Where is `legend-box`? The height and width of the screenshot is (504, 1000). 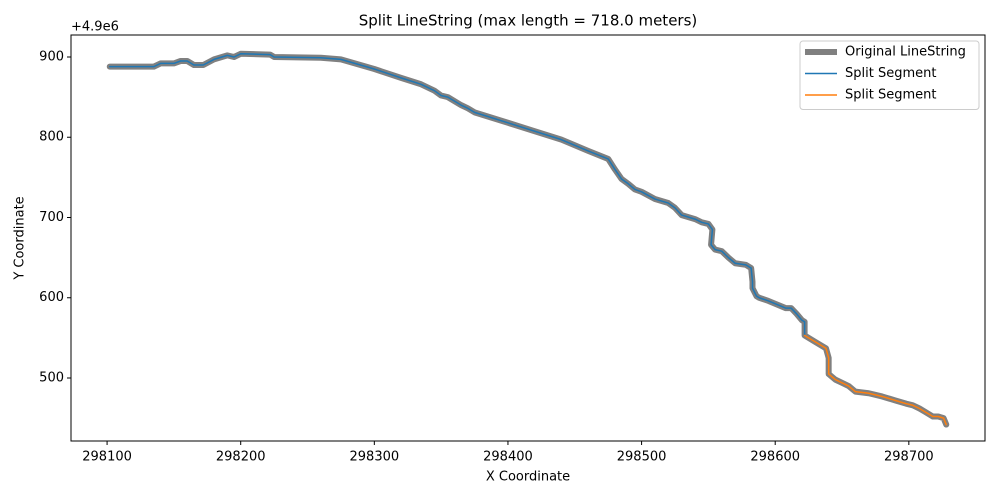
legend-box is located at coordinates (889, 75).